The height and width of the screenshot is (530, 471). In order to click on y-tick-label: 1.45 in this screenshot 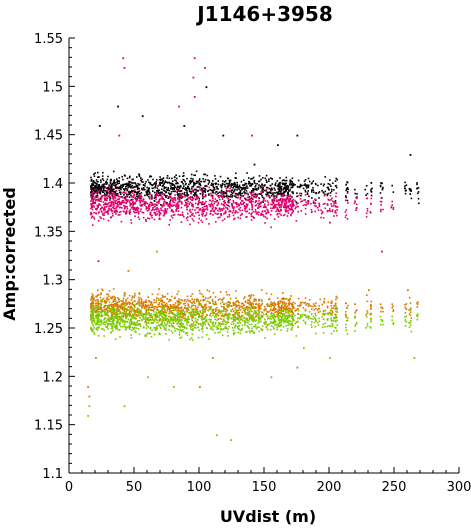, I will do `click(48, 136)`.